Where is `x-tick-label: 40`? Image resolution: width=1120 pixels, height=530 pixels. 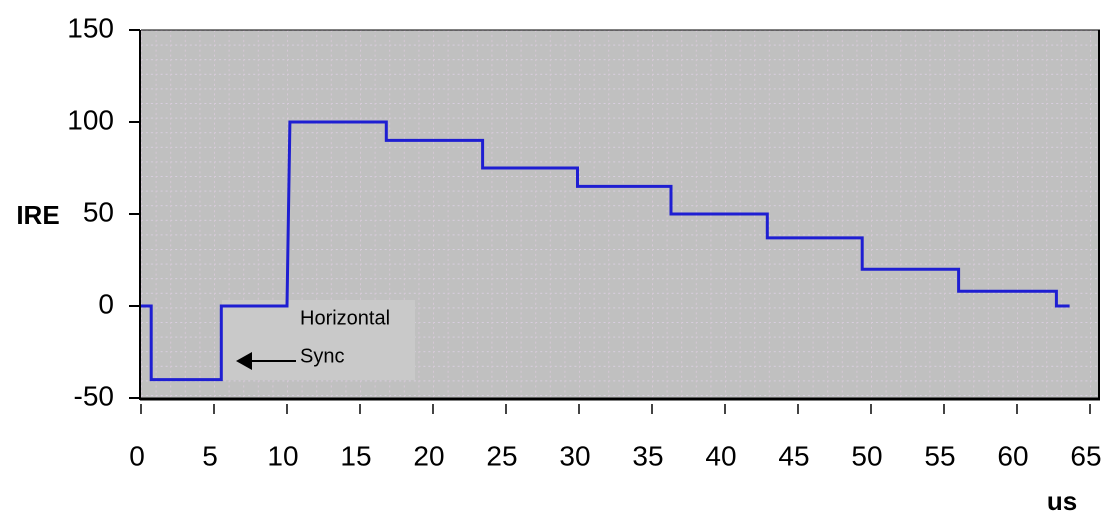
x-tick-label: 40 is located at coordinates (720, 455).